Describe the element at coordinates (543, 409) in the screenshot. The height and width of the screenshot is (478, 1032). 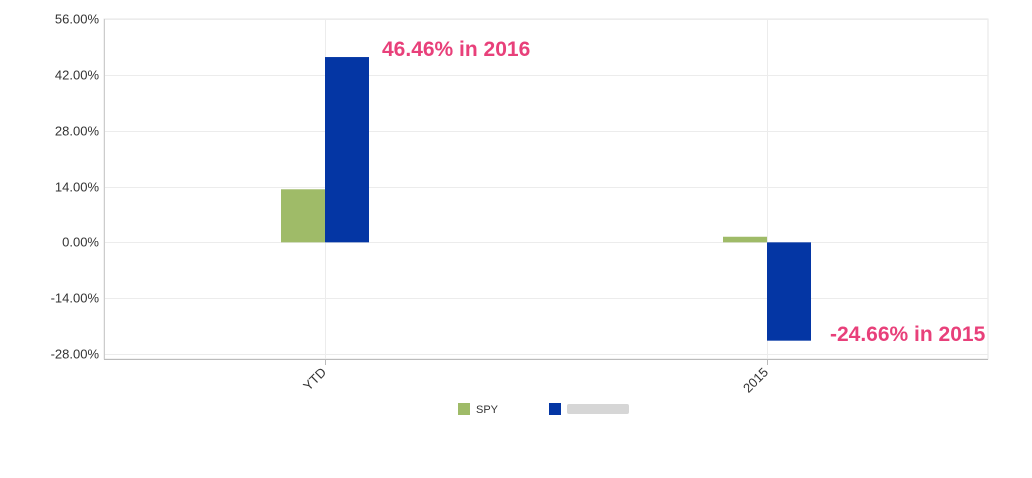
I see `legend: SPY` at that location.